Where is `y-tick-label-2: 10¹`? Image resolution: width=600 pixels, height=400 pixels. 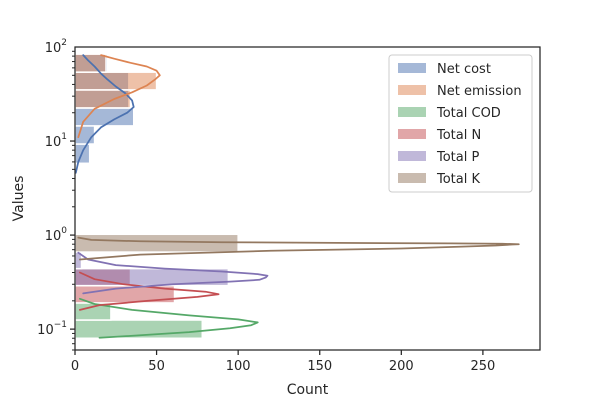
y-tick-label-2: 10¹ is located at coordinates (56, 141).